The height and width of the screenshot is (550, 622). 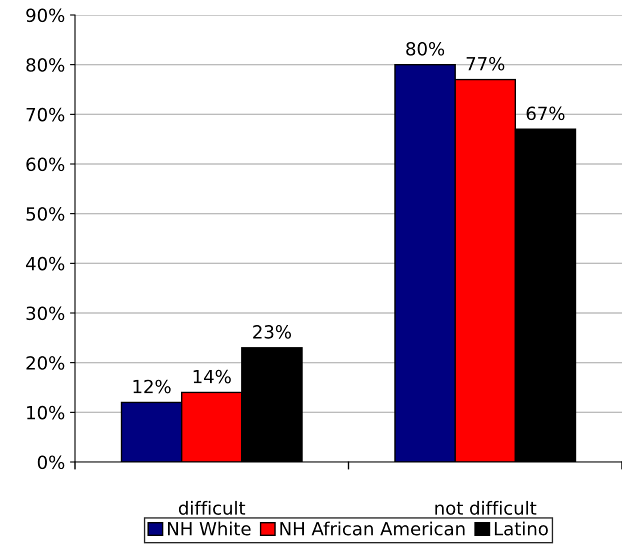 What do you see at coordinates (45, 115) in the screenshot?
I see `y-tick-label: 70%` at bounding box center [45, 115].